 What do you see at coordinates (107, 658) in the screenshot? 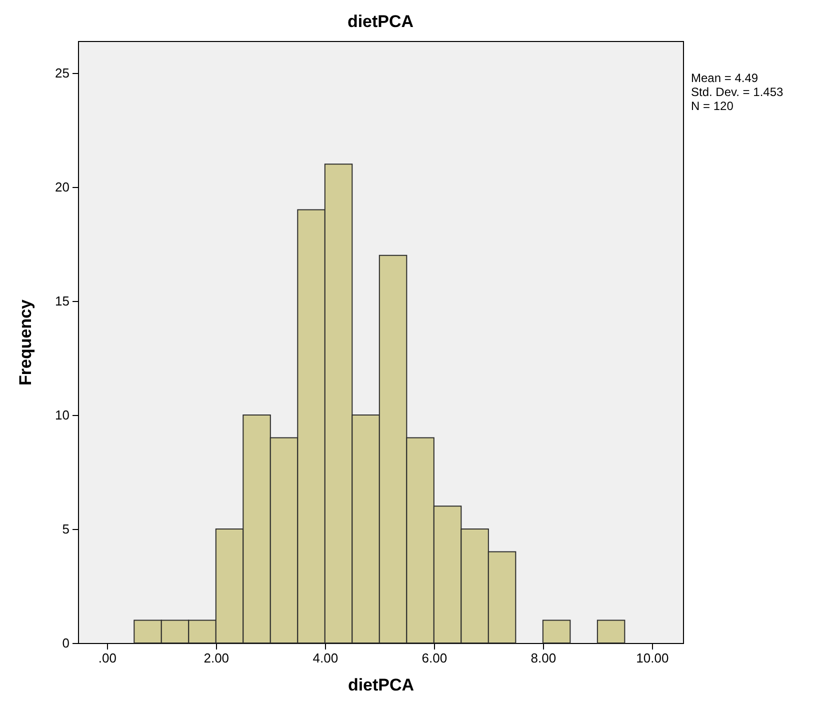
I see `x-tick-label: .00` at bounding box center [107, 658].